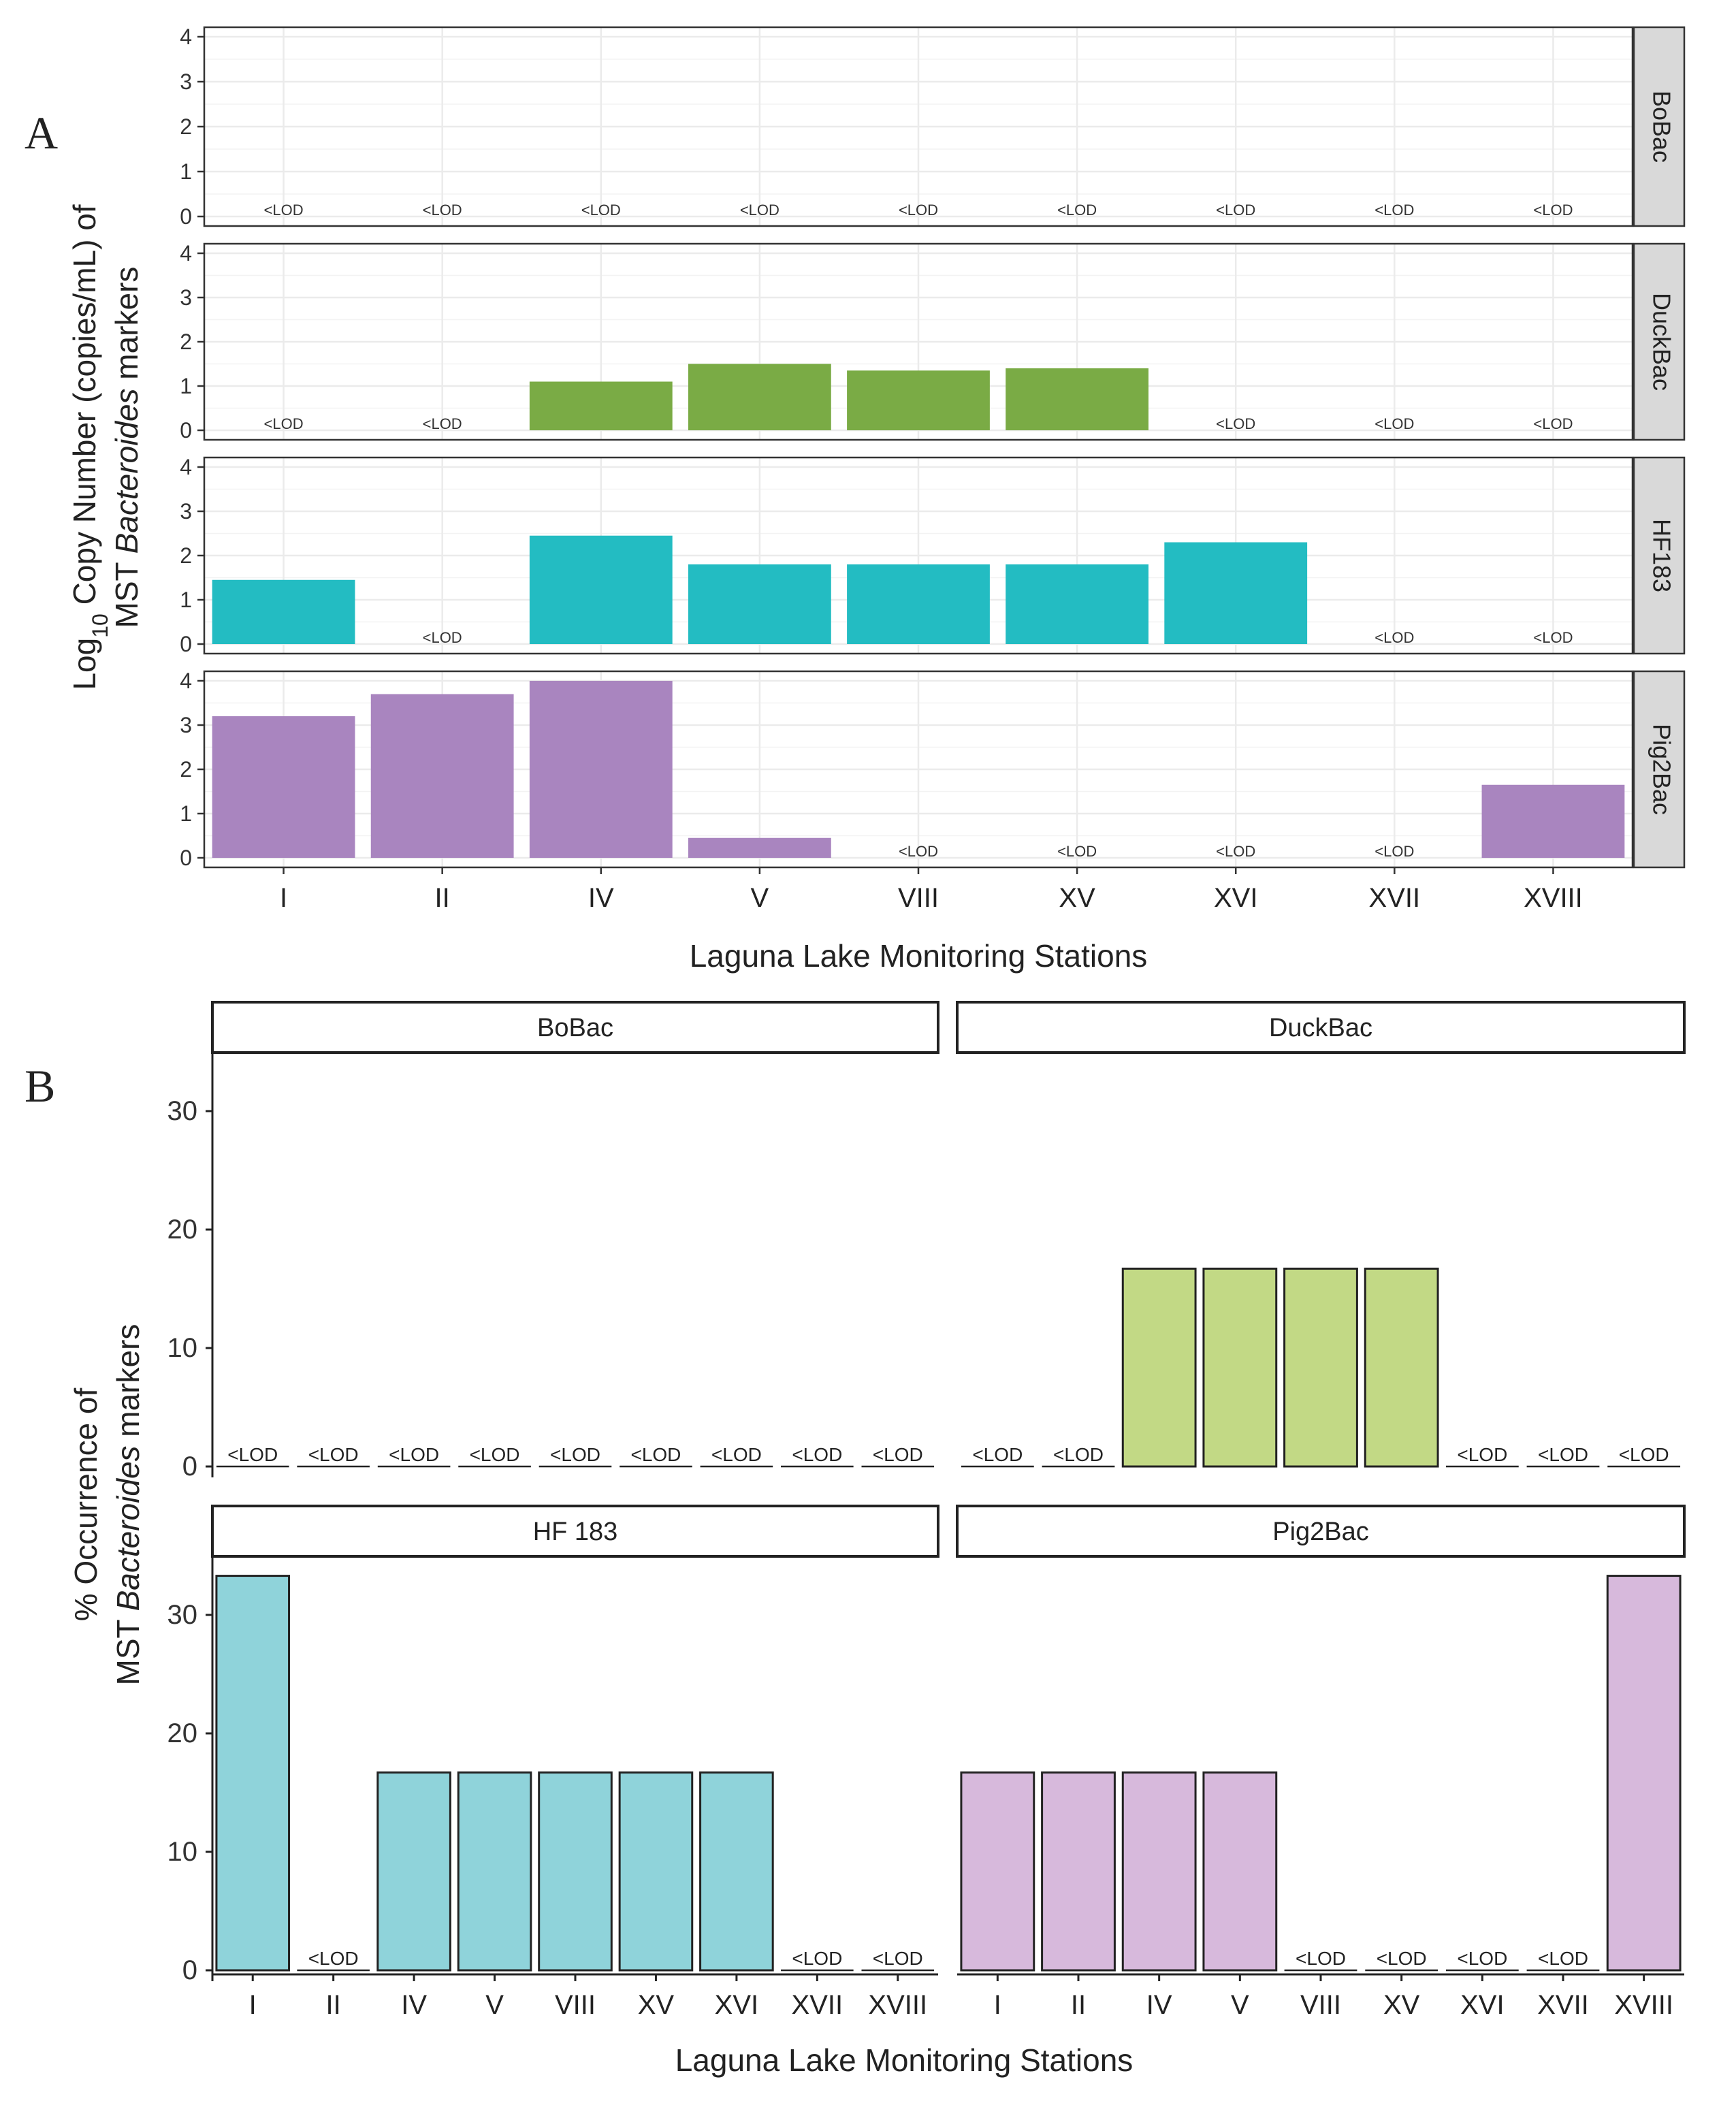 The image size is (1736, 2116). What do you see at coordinates (601, 589) in the screenshot?
I see `bar-hf183-iv` at bounding box center [601, 589].